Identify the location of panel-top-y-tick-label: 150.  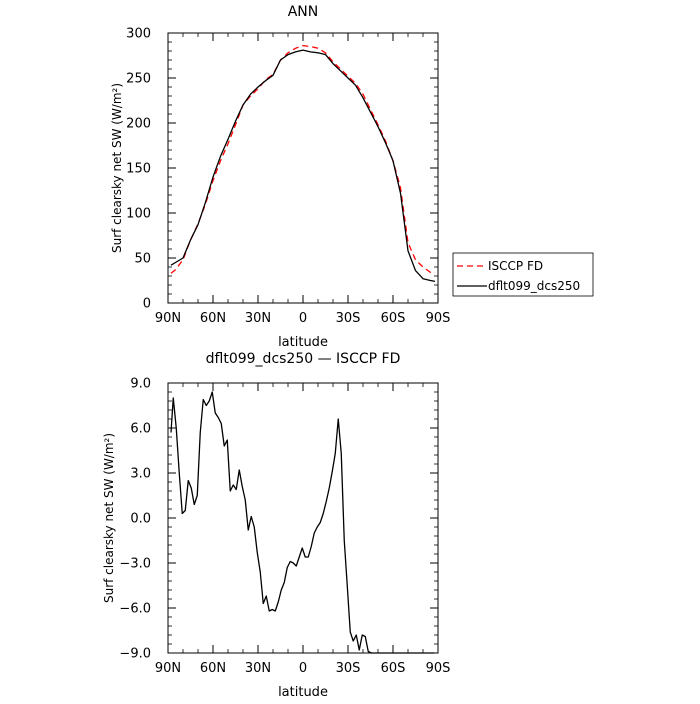
(138, 169).